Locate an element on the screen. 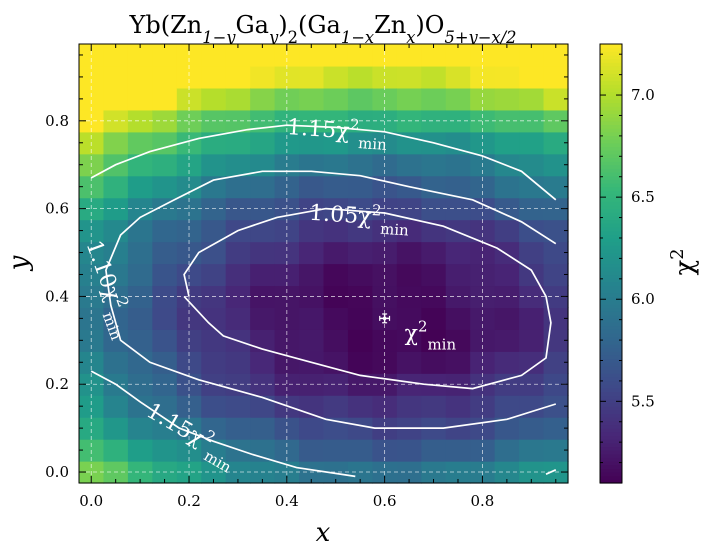  x-tick-label: 0.6 is located at coordinates (385, 501).